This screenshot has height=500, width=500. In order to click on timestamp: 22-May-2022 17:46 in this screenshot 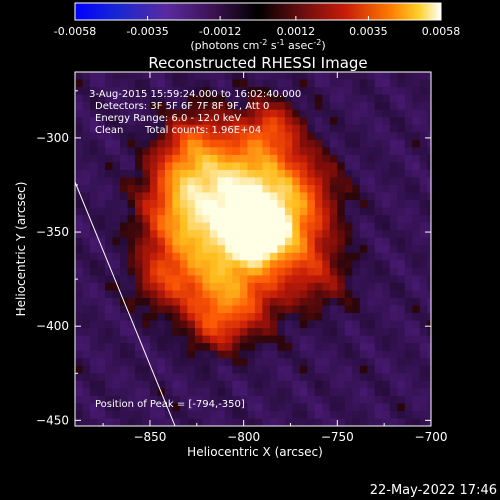, I will do `click(433, 490)`.